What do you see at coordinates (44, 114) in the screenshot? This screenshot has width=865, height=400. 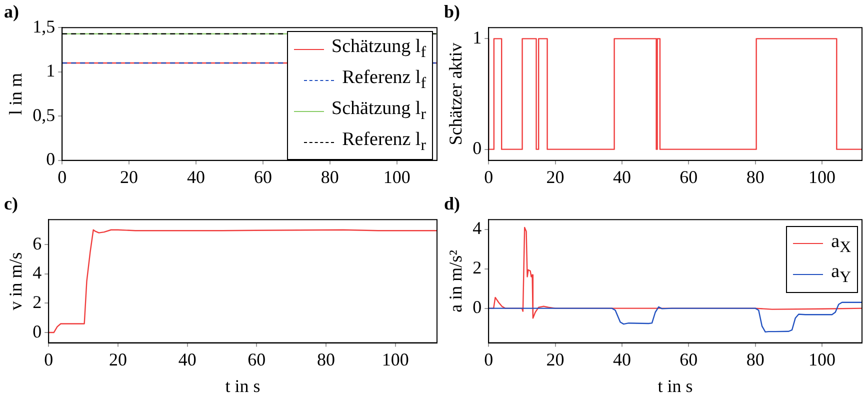 I see `y-tick-label: 0,5` at bounding box center [44, 114].